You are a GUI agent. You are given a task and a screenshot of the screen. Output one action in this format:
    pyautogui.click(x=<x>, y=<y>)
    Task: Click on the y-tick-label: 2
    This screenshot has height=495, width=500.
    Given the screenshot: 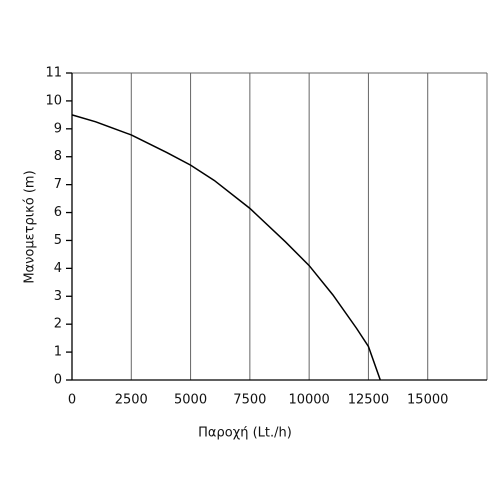 What is the action you would take?
    pyautogui.click(x=58, y=324)
    